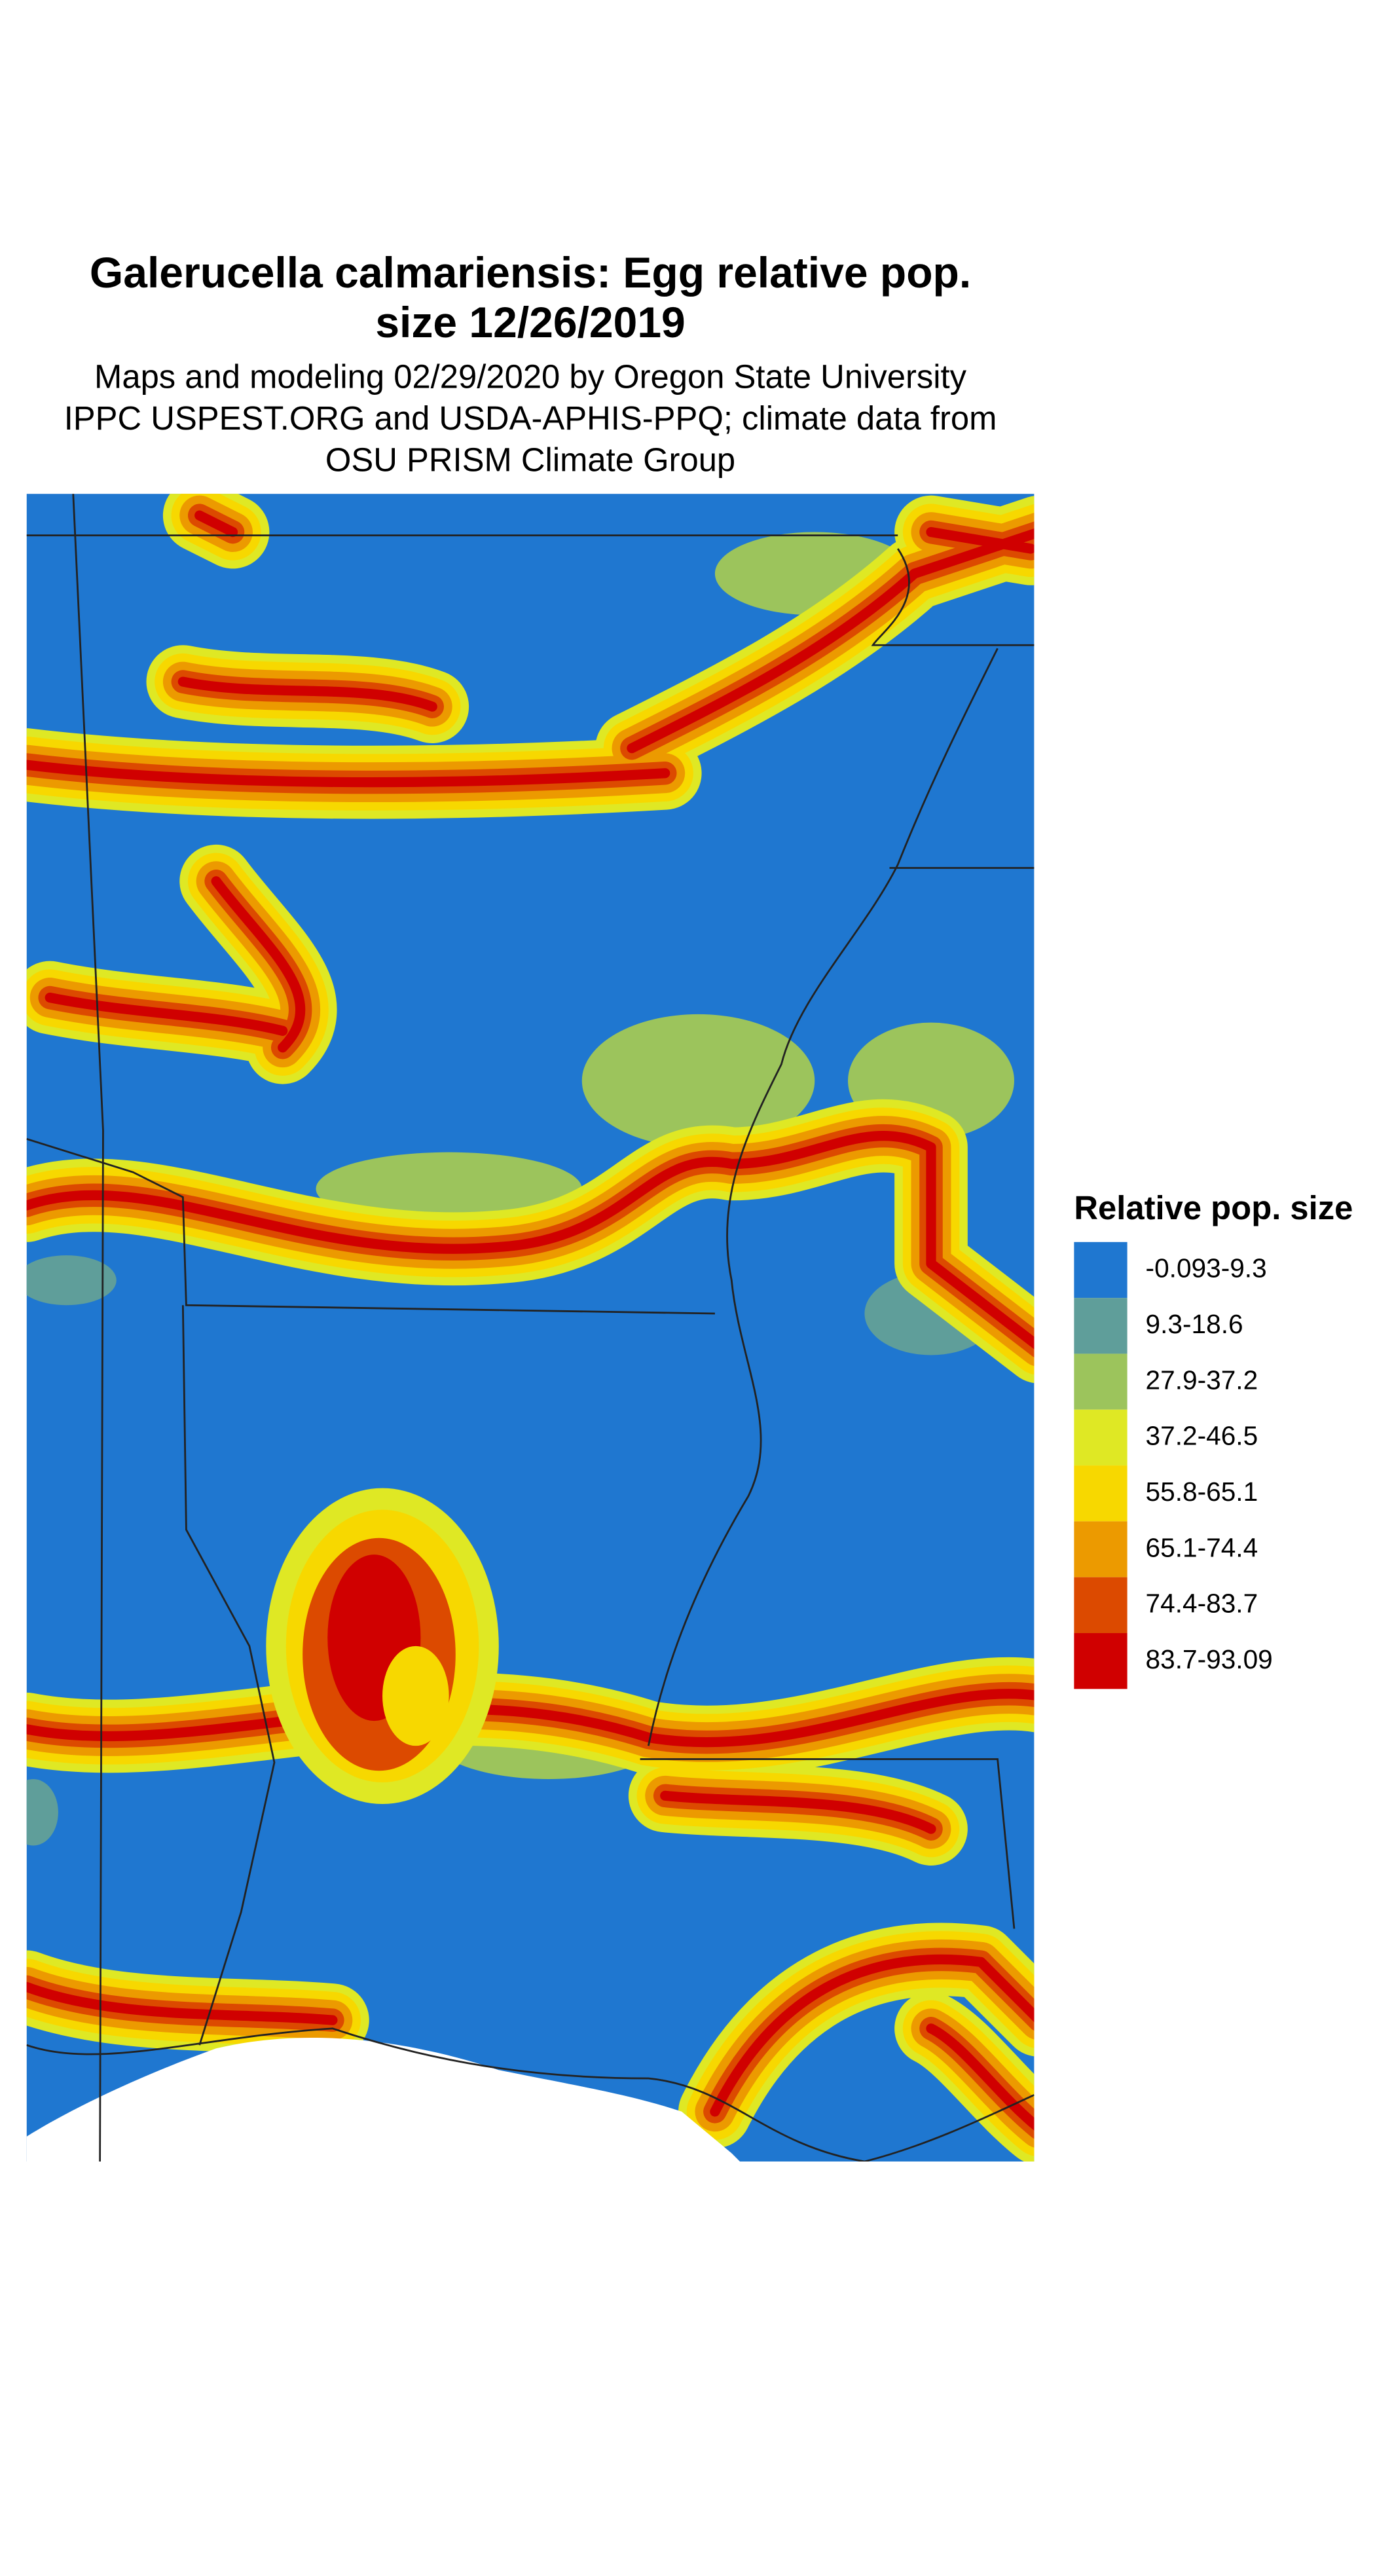  I want to click on legend-label: 55.8-65.1, so click(1202, 1492).